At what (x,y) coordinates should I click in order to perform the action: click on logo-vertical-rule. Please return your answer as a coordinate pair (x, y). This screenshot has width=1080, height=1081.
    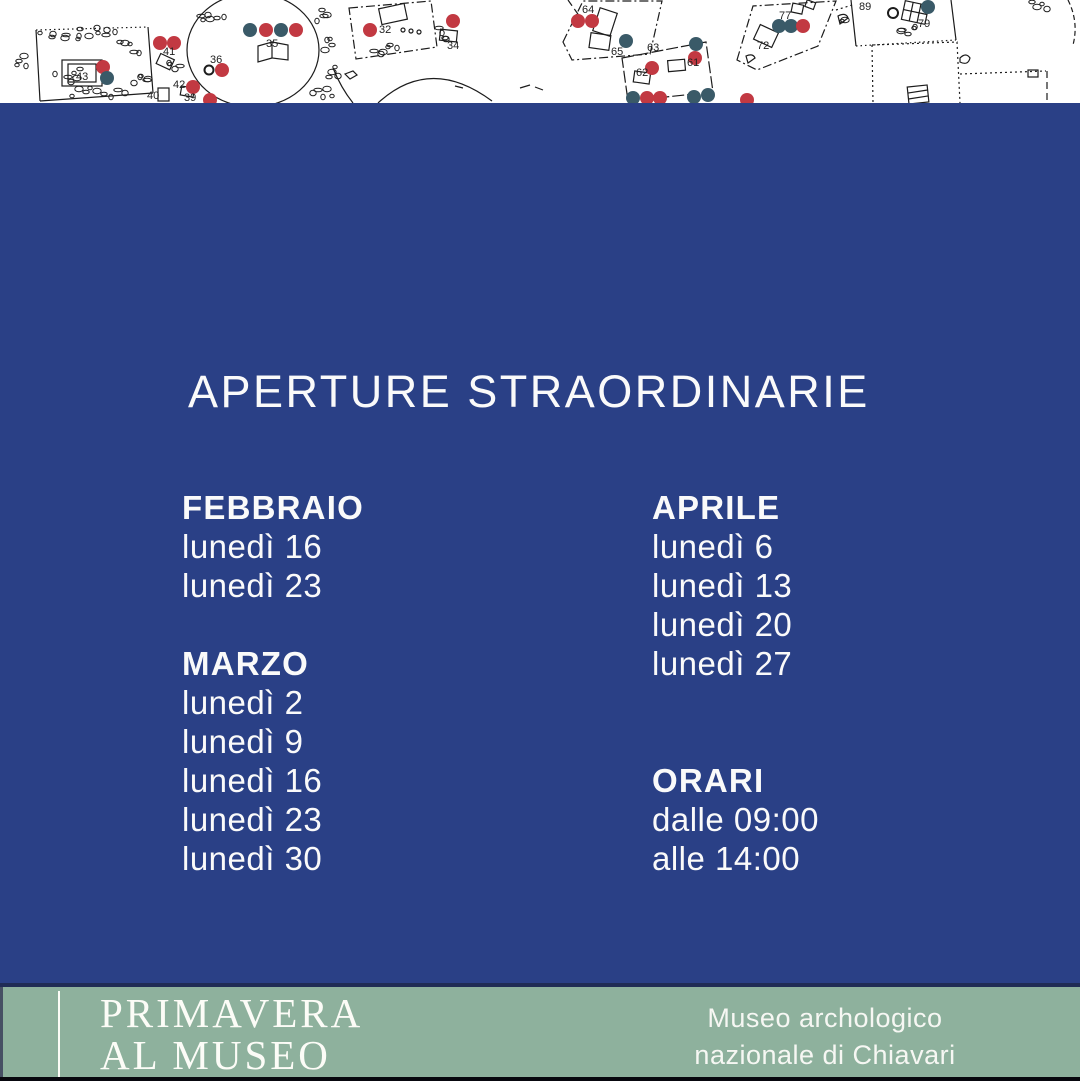
    Looking at the image, I should click on (59, 1034).